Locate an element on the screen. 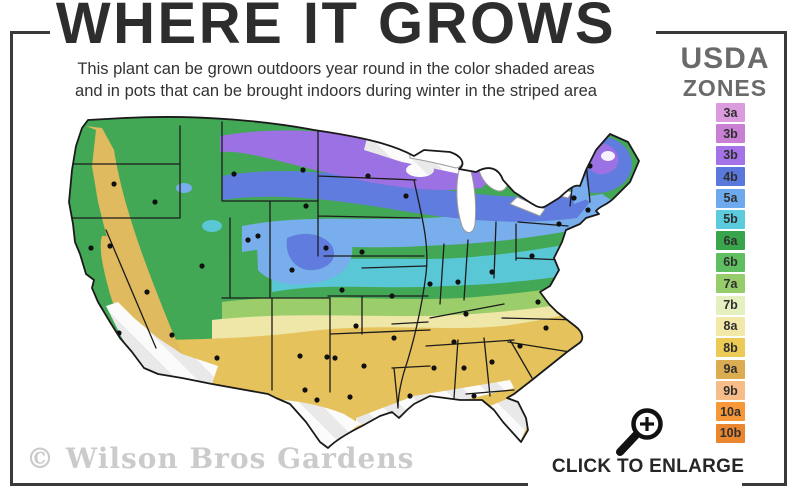 This screenshot has height=500, width=800. legend-zone-label: 6b is located at coordinates (730, 262).